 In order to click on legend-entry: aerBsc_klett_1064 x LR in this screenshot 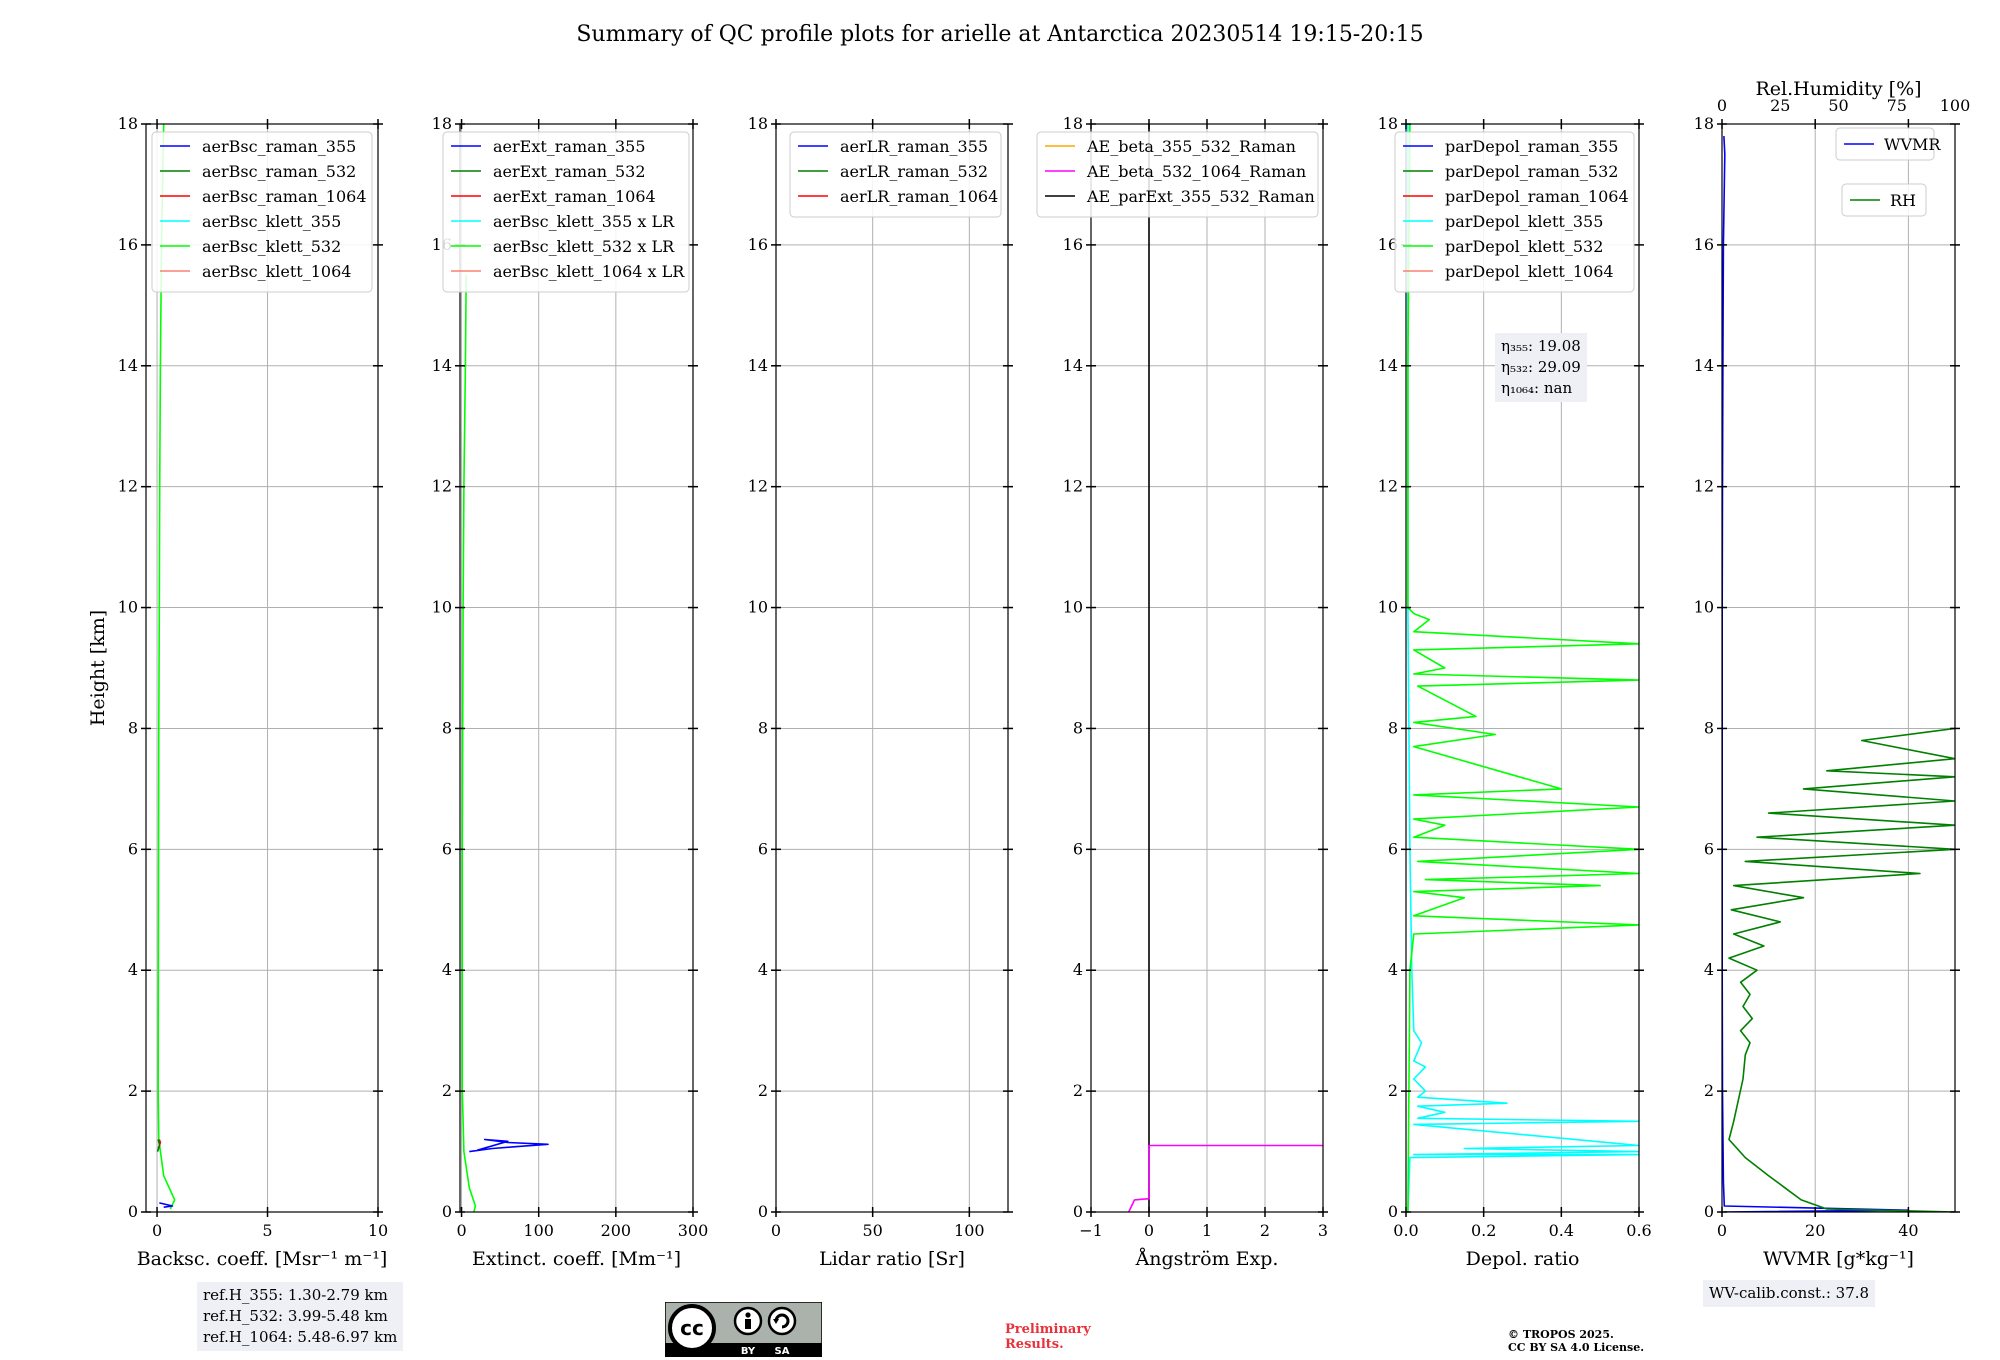, I will do `click(589, 271)`.